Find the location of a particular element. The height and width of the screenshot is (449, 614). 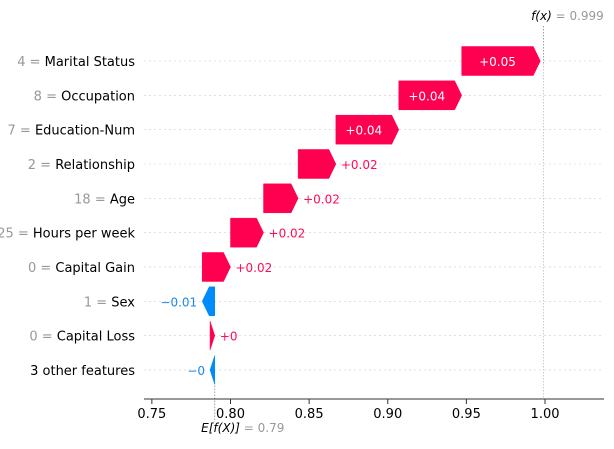

x-tick-label: 1.00 is located at coordinates (545, 414).